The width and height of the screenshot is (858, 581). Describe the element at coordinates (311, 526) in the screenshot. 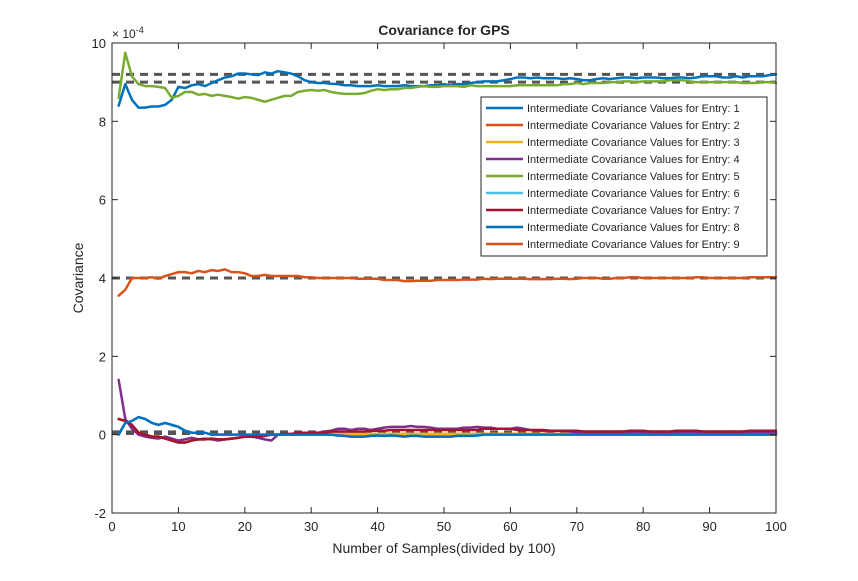

I see `x-tick-label: 30` at that location.